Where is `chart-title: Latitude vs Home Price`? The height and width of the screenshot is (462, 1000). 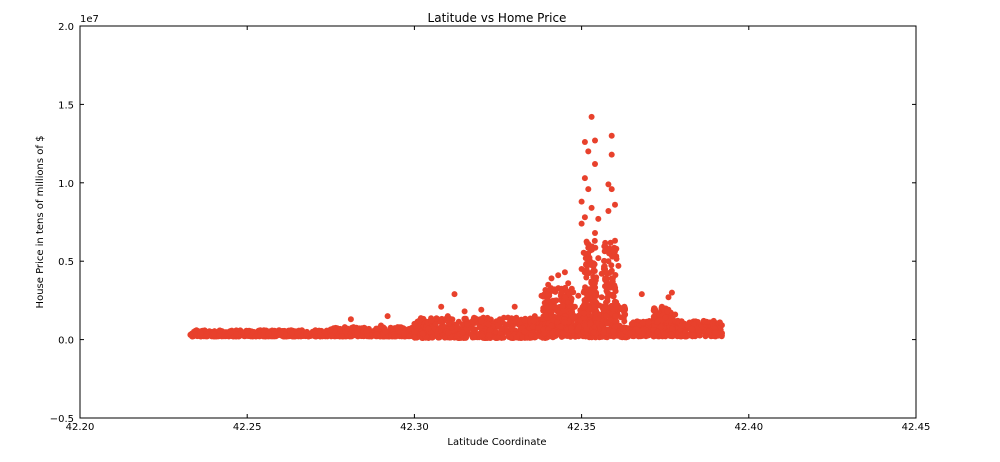
chart-title: Latitude vs Home Price is located at coordinates (497, 18).